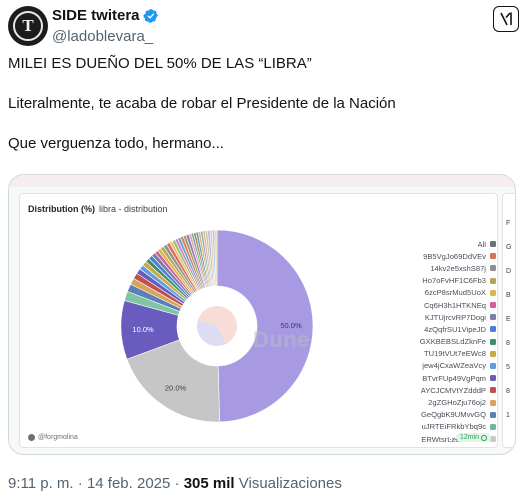 This screenshot has width=527, height=498. Describe the element at coordinates (453, 415) in the screenshot. I see `legend-label: GeQgbK9UMvvGQ` at that location.